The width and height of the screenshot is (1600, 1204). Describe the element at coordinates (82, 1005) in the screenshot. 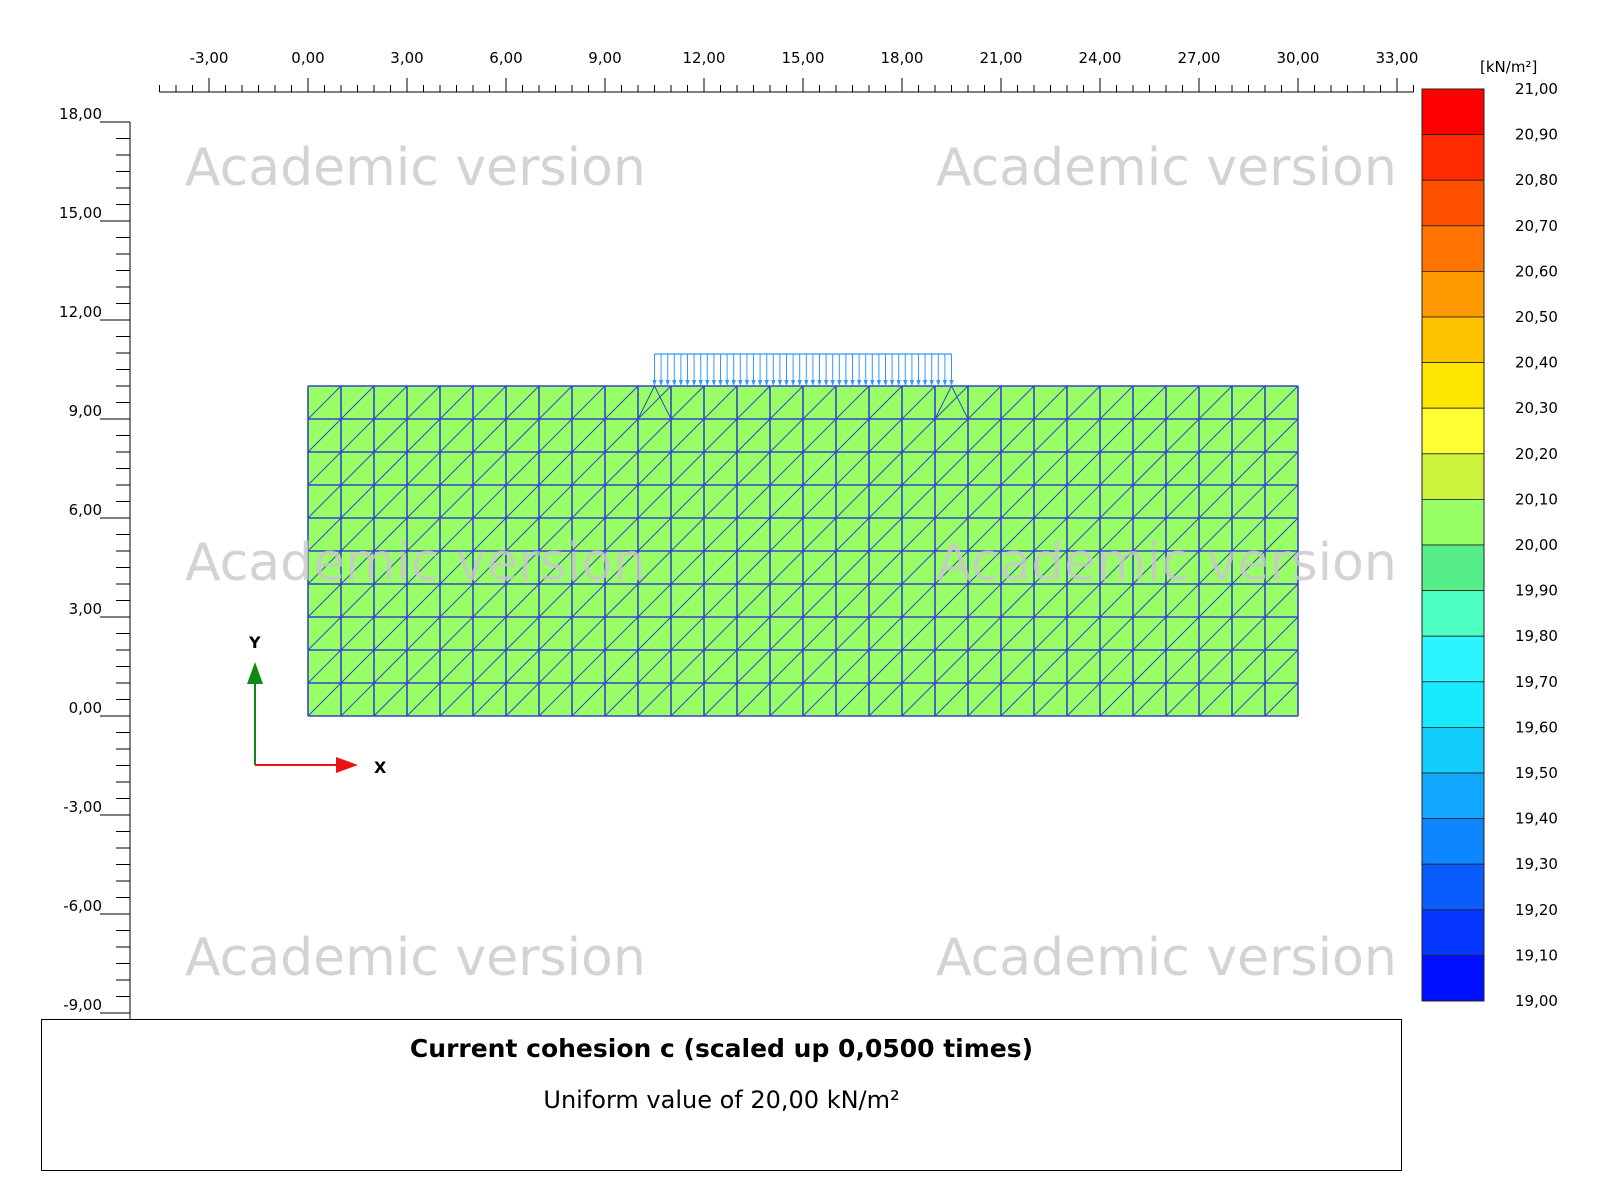

I see `y-tick-label: -9,00` at that location.